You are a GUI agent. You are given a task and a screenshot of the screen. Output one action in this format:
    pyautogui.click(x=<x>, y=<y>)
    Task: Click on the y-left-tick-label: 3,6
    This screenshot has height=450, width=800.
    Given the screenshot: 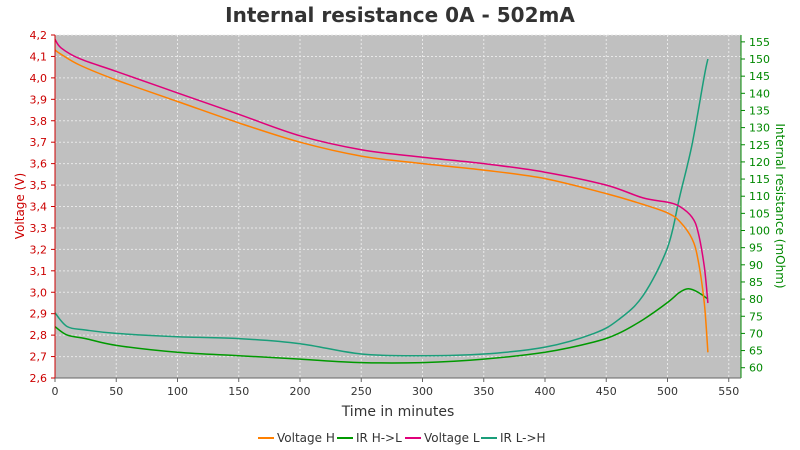 What is the action you would take?
    pyautogui.click(x=39, y=164)
    